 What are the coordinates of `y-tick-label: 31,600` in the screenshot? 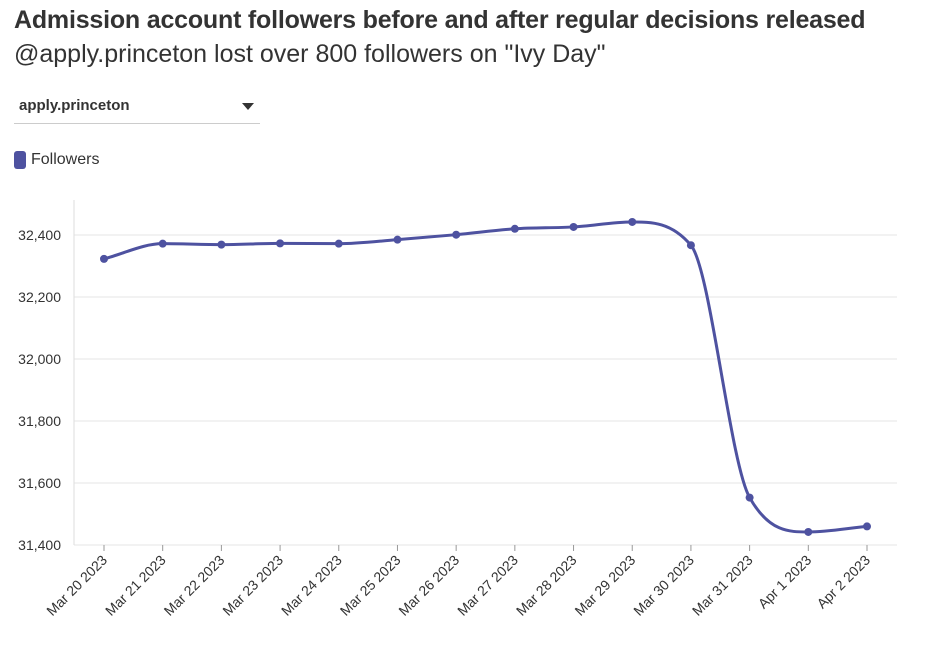 It's located at (39, 483).